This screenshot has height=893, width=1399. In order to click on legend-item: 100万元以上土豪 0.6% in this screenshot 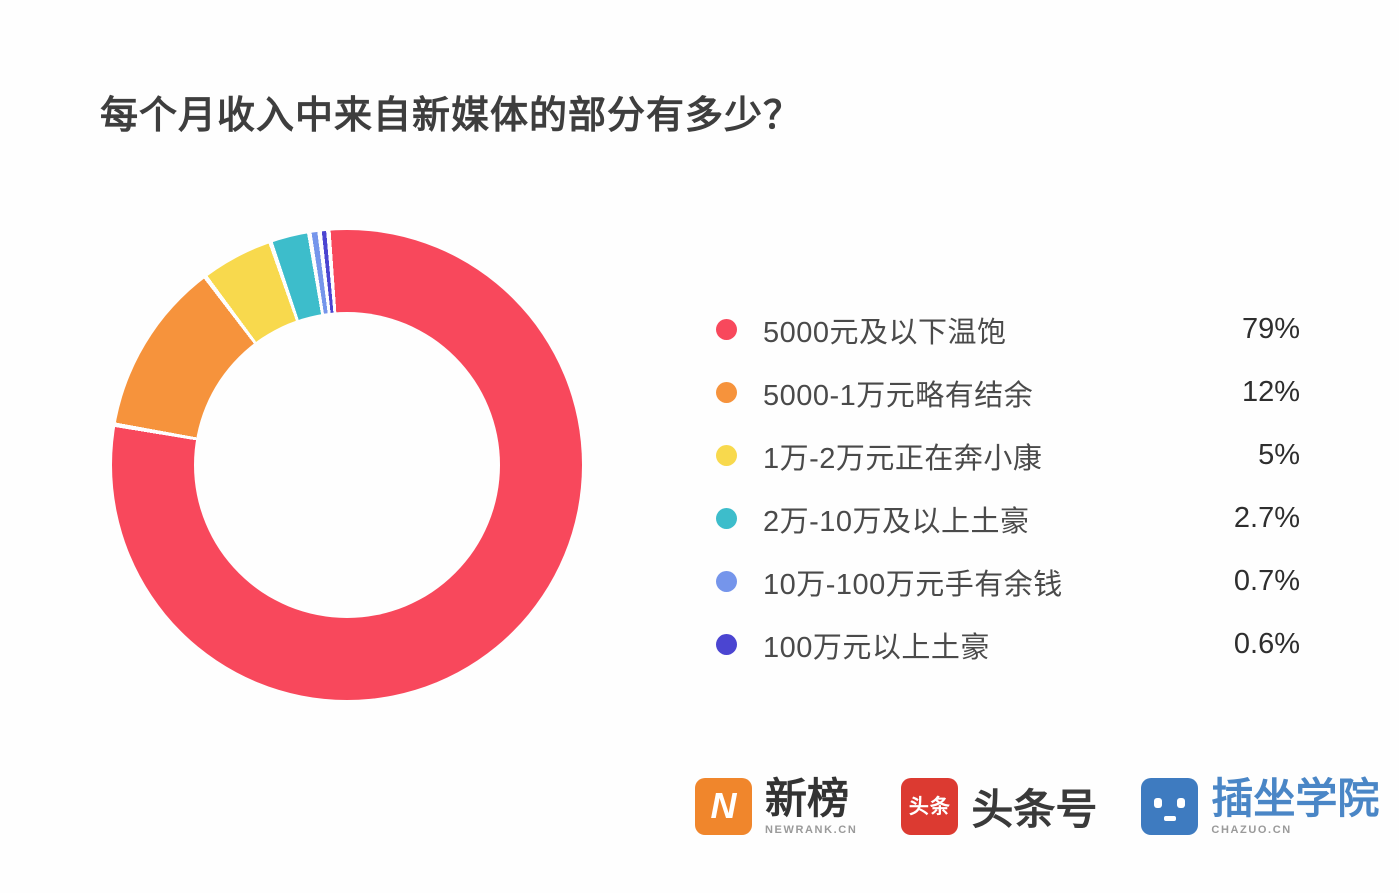, I will do `click(1006, 644)`.